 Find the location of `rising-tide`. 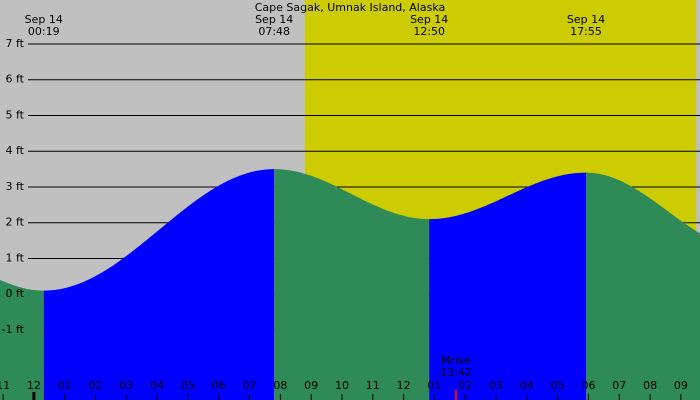

rising-tide is located at coordinates (508, 286).